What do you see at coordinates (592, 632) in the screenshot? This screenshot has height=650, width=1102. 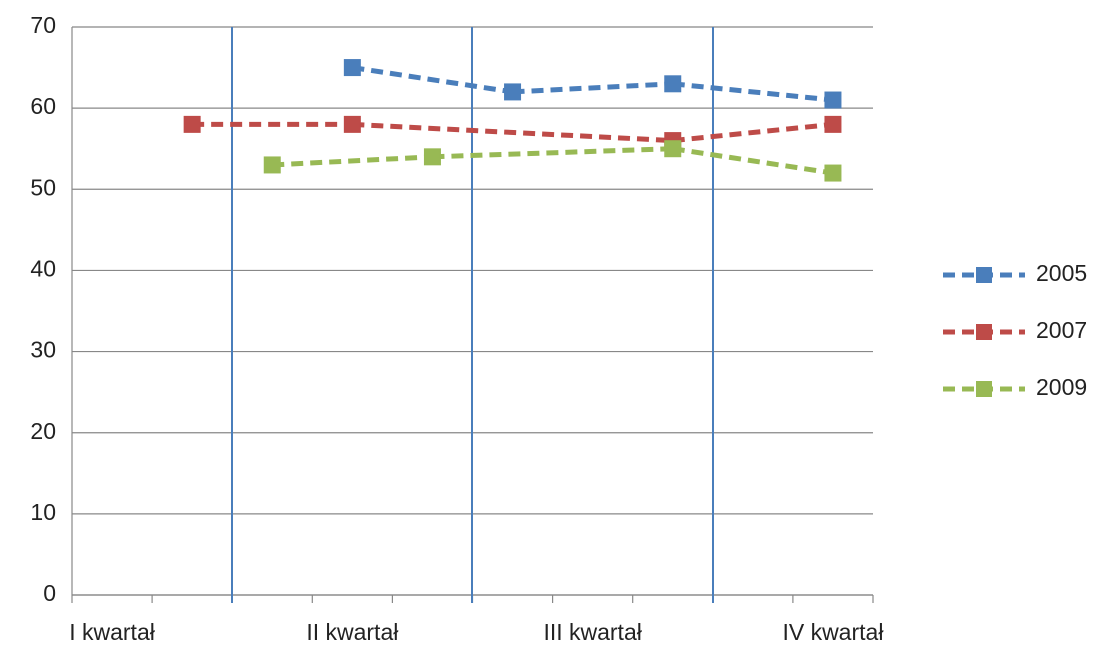 I see `x-tick-label: III kwartał` at bounding box center [592, 632].